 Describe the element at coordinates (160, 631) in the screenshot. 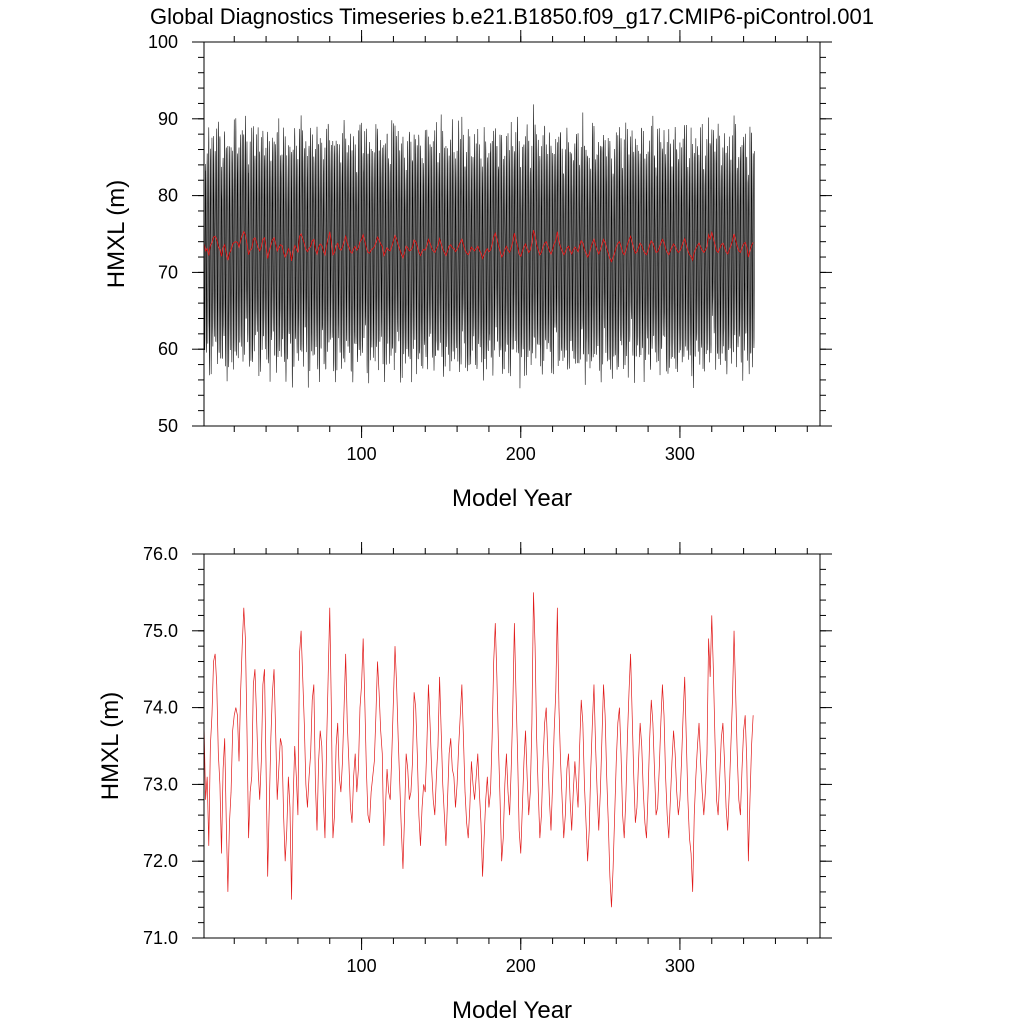

I see `y-tick-label: 75.0` at that location.